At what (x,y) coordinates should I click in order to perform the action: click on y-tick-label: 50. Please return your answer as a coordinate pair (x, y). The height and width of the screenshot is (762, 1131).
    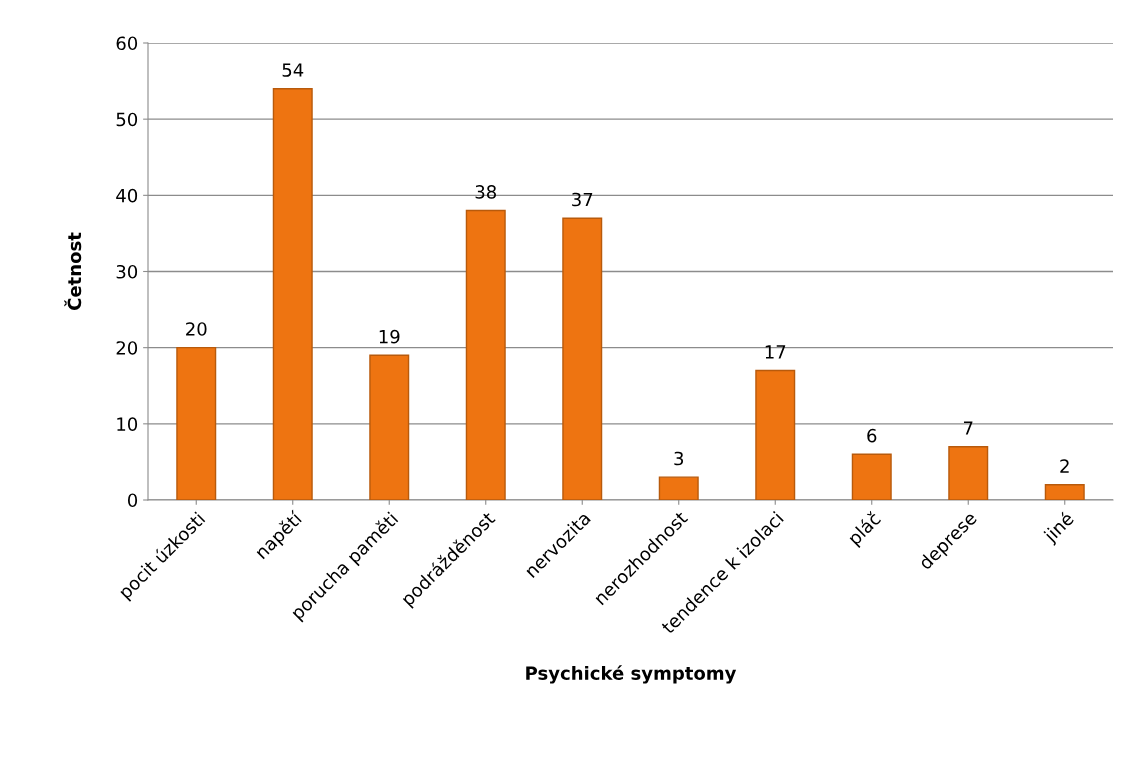
    Looking at the image, I should click on (127, 119).